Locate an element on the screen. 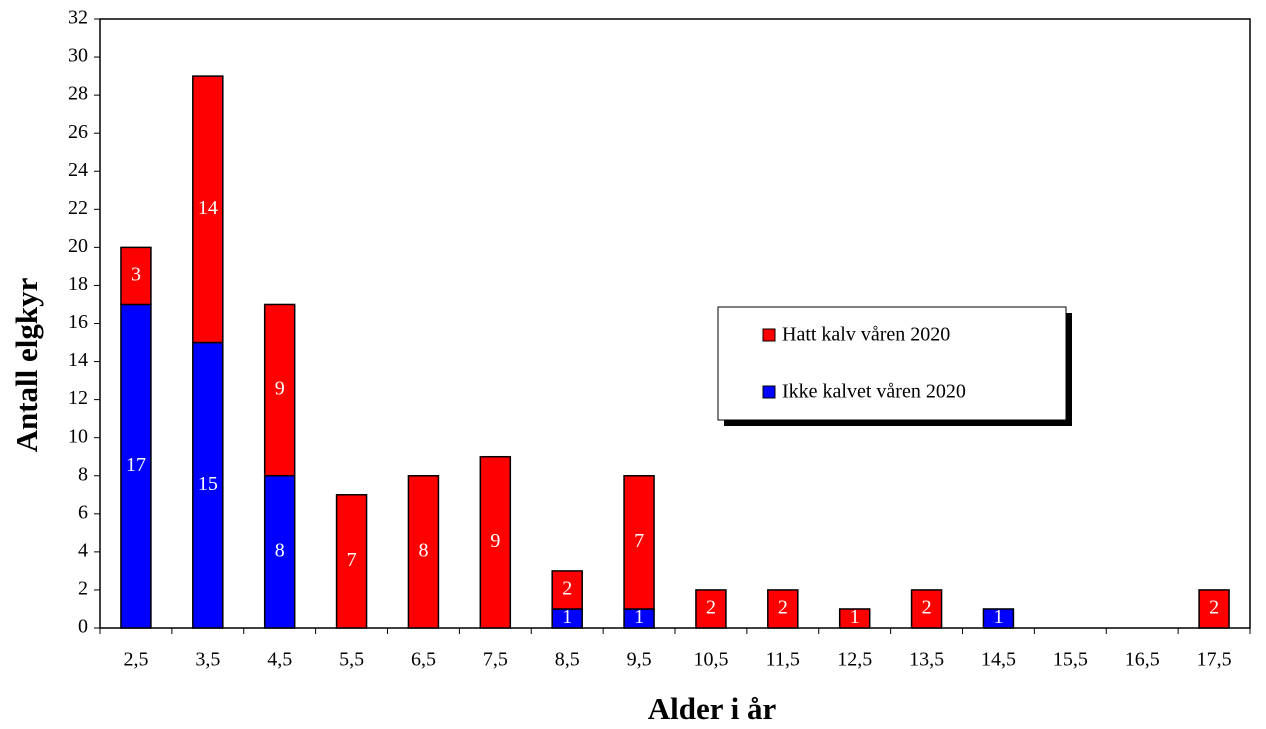 Image resolution: width=1266 pixels, height=729 pixels. x-tick-label: 13,5 is located at coordinates (926, 660).